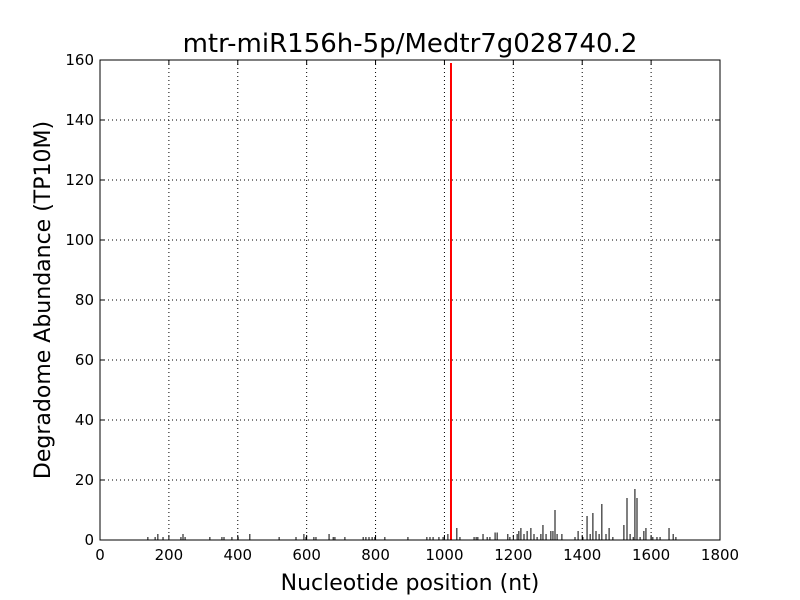  What do you see at coordinates (84, 360) in the screenshot?
I see `y-tick-label: 60` at bounding box center [84, 360].